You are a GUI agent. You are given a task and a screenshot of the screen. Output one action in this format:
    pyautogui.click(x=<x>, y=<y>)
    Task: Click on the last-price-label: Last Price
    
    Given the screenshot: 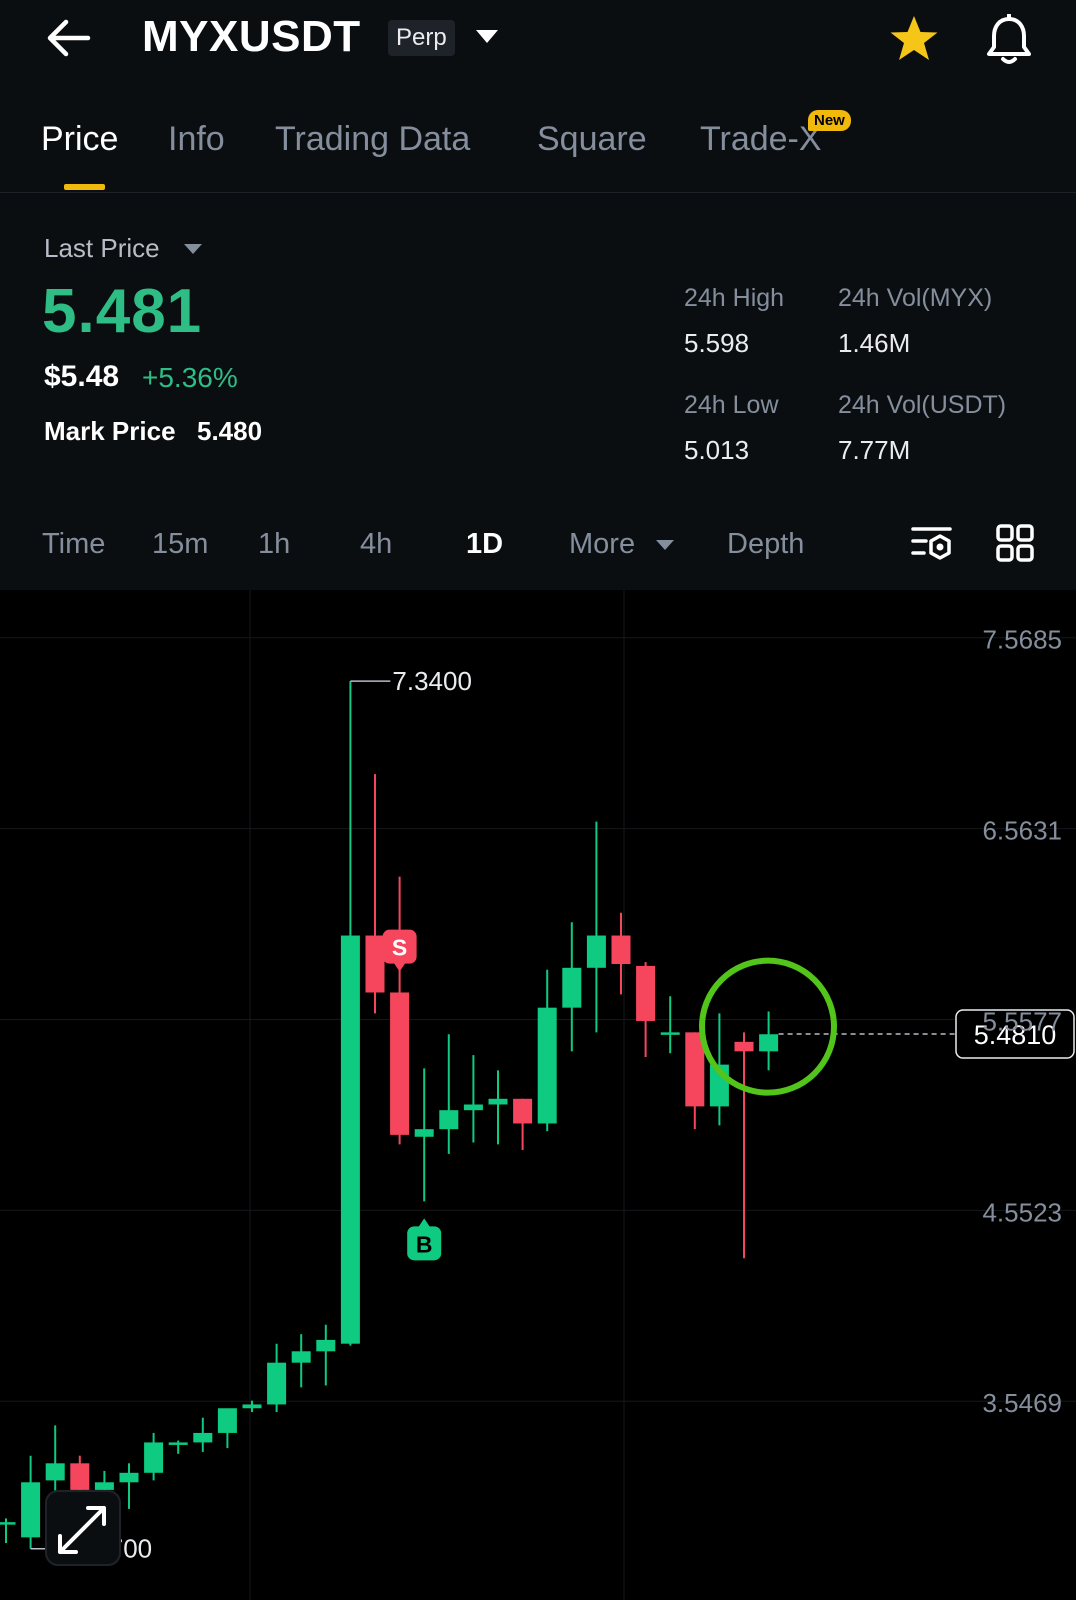 What is the action you would take?
    pyautogui.click(x=102, y=248)
    